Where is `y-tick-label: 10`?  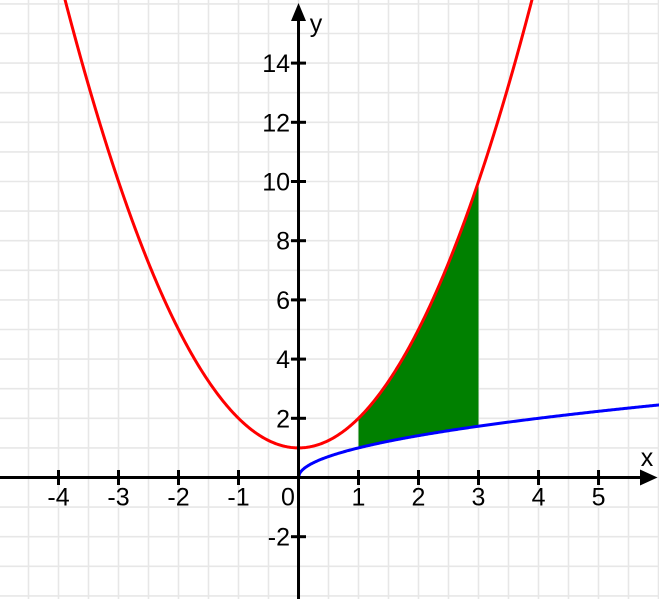
y-tick-label: 10 is located at coordinates (276, 183).